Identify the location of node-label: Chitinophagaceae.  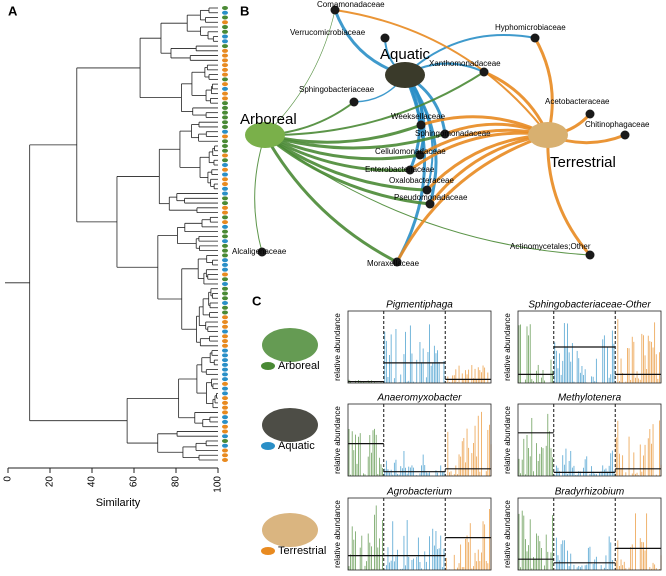
(617, 124).